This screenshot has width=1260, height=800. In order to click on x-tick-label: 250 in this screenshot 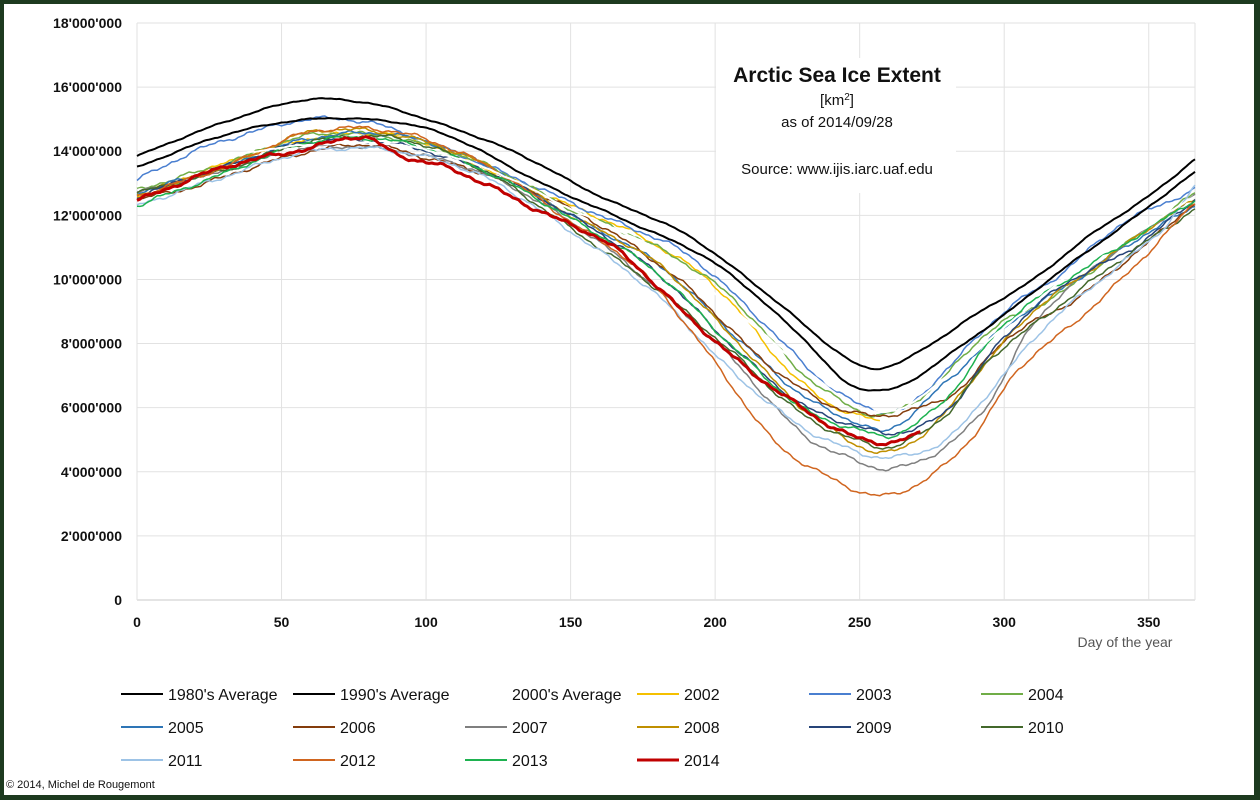, I will do `click(860, 622)`.